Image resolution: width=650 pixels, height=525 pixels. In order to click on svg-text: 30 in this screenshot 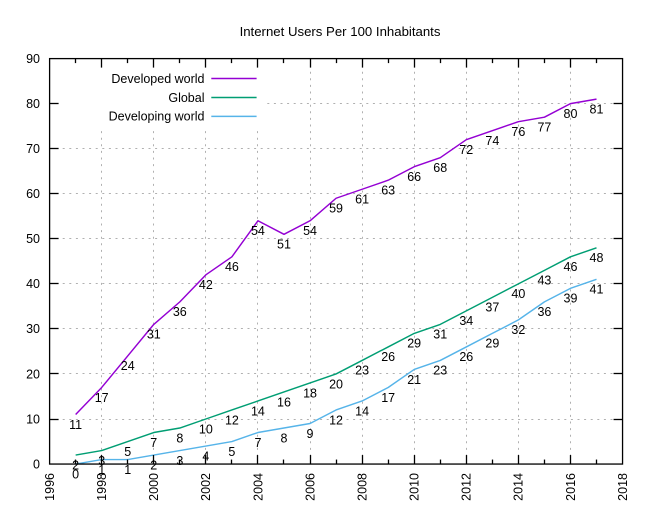, I will do `click(33, 329)`.